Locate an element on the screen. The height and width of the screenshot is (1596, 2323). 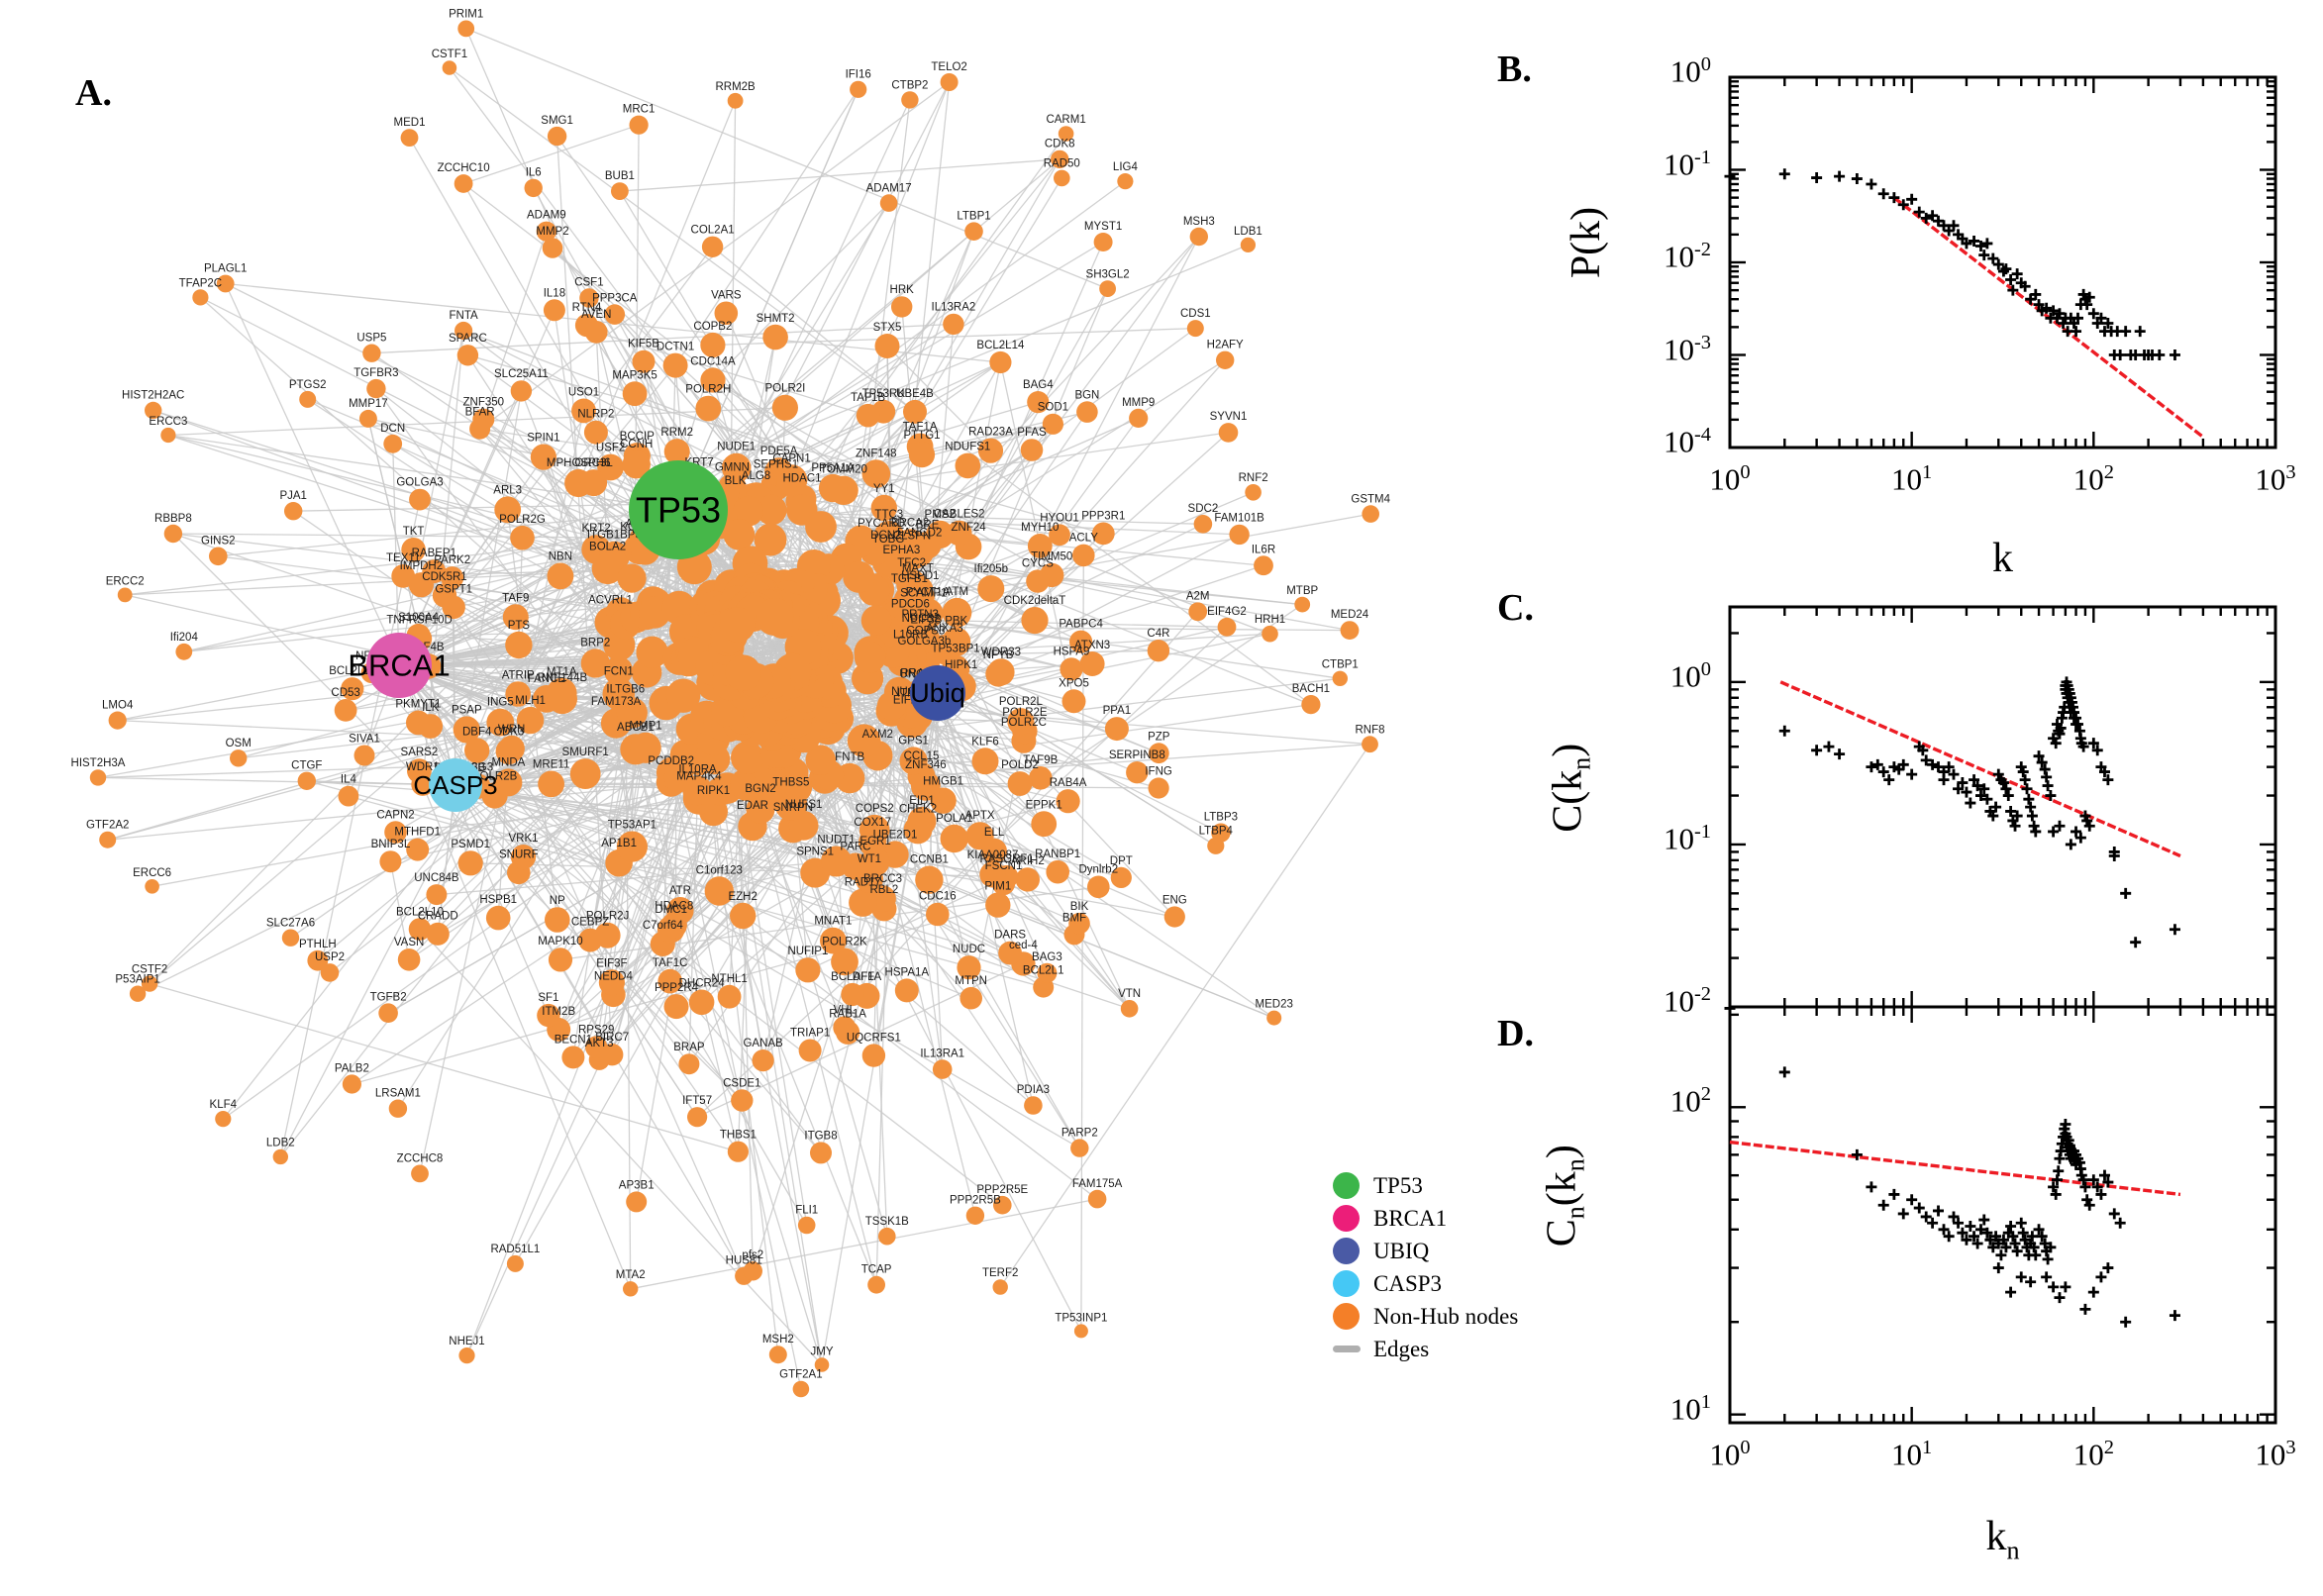
network-node-label: SDC2 is located at coordinates (1203, 509).